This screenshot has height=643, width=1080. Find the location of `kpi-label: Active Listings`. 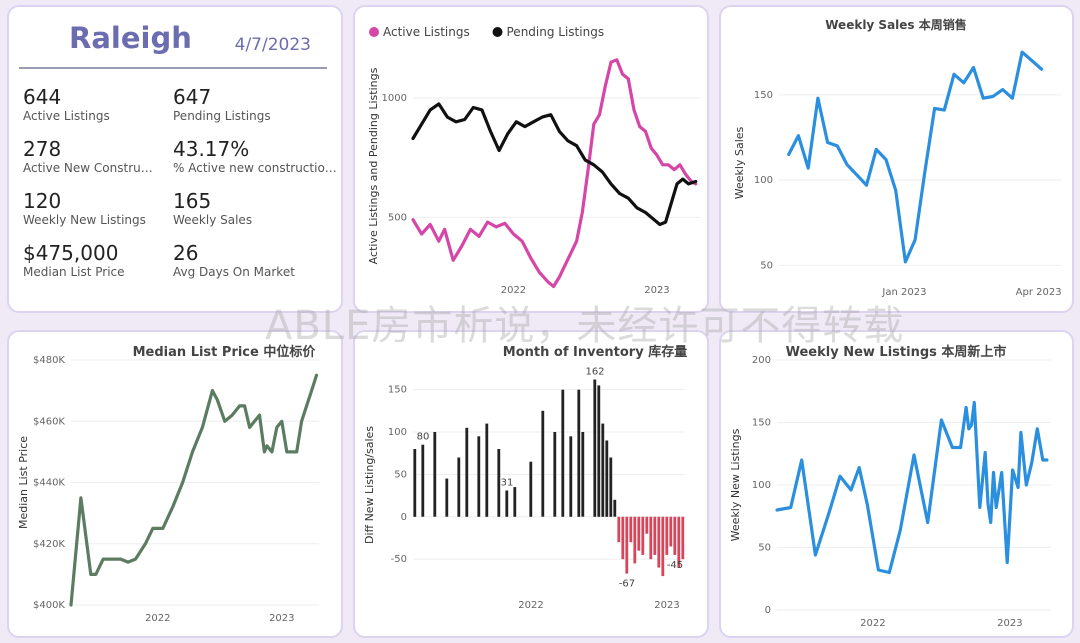

kpi-label: Active Listings is located at coordinates (66, 116).